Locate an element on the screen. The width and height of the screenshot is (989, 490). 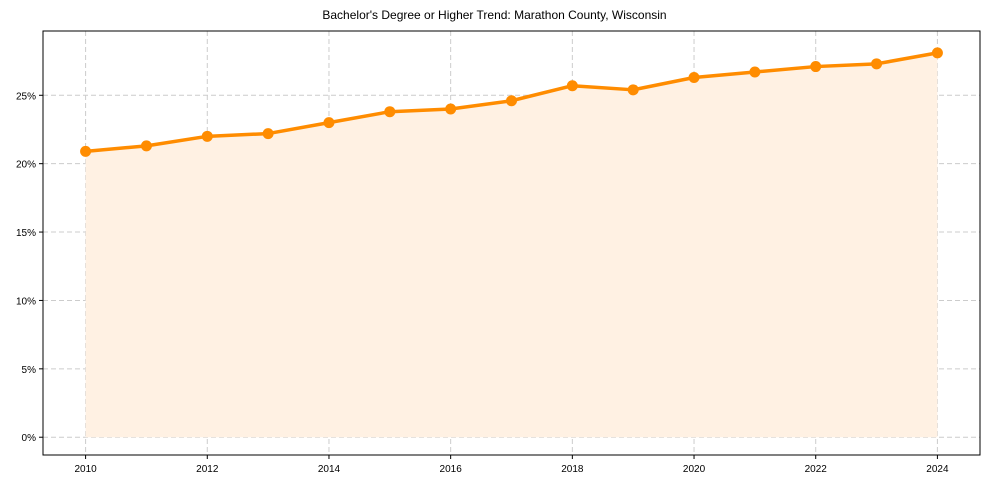
x-axis: 2010 2012 2014 2016 2018 2020 2022 2024 is located at coordinates (511, 465).